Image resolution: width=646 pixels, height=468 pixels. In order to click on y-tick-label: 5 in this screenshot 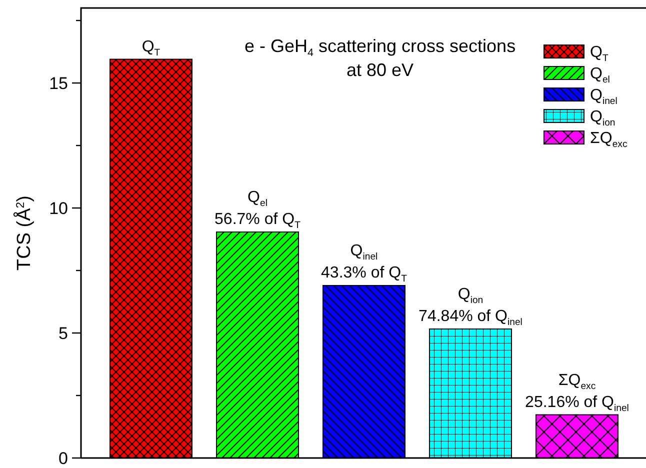, I will do `click(63, 333)`.